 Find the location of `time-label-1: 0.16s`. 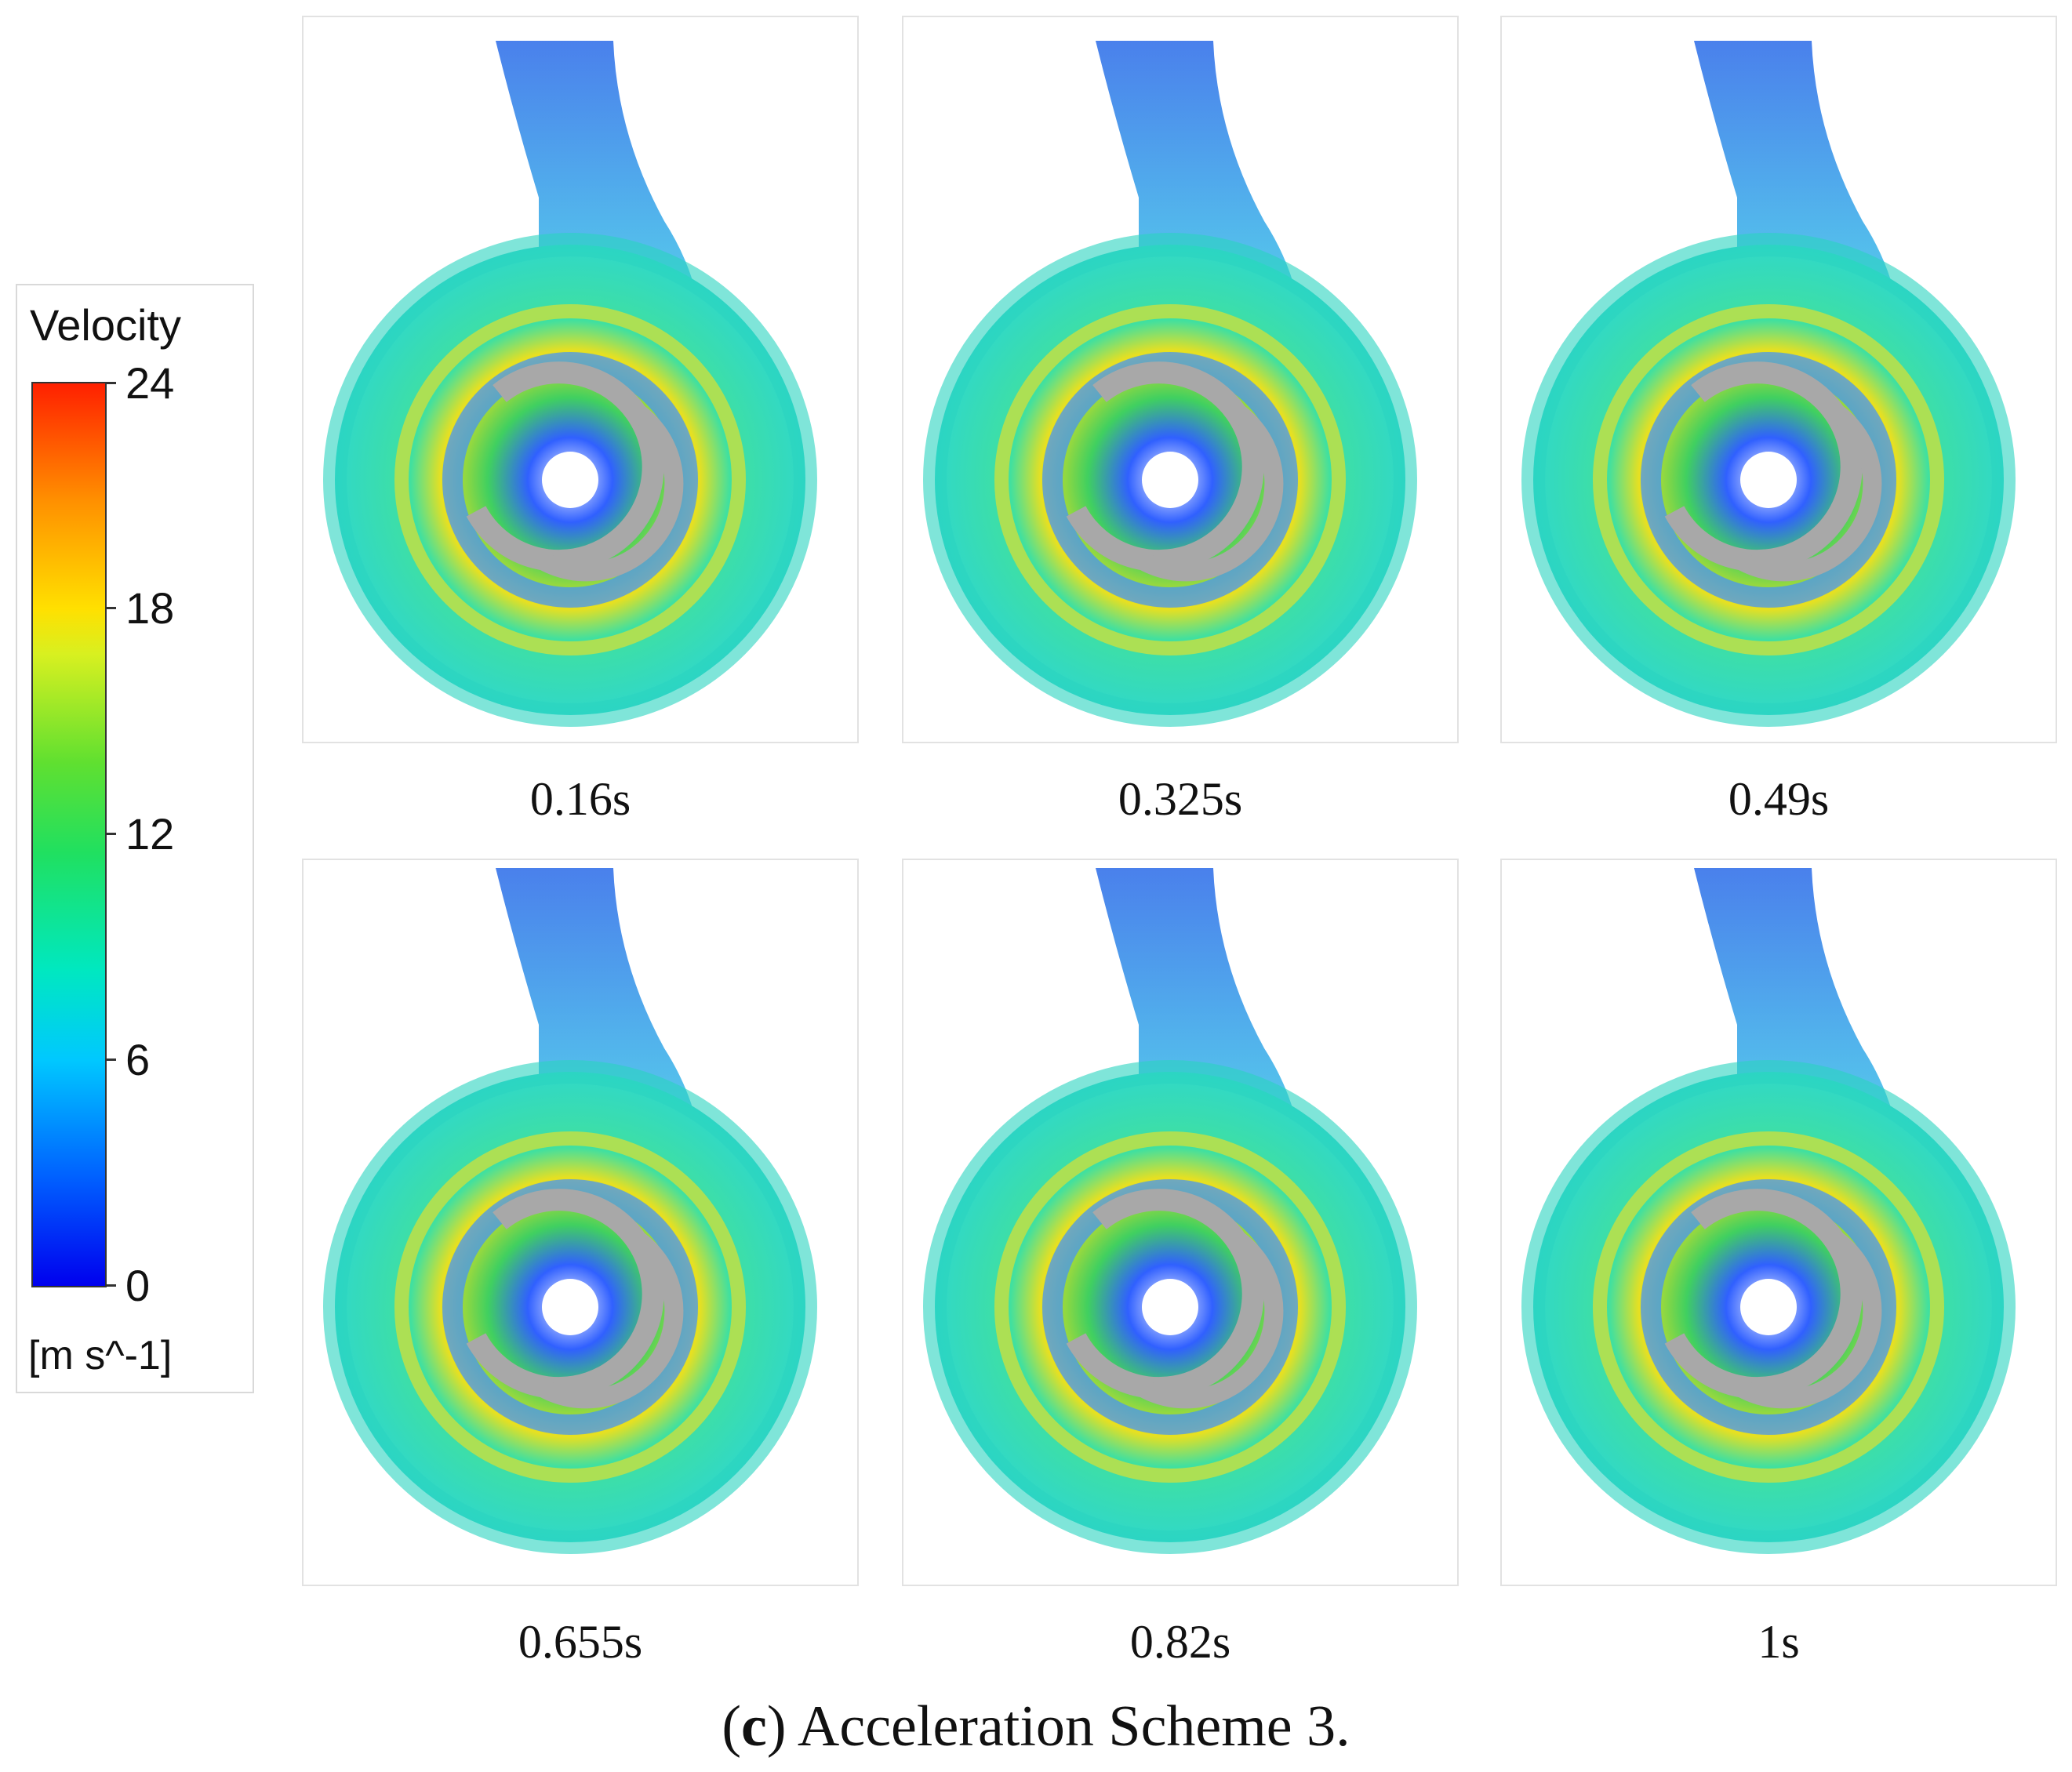

time-label-1: 0.16s is located at coordinates (580, 799).